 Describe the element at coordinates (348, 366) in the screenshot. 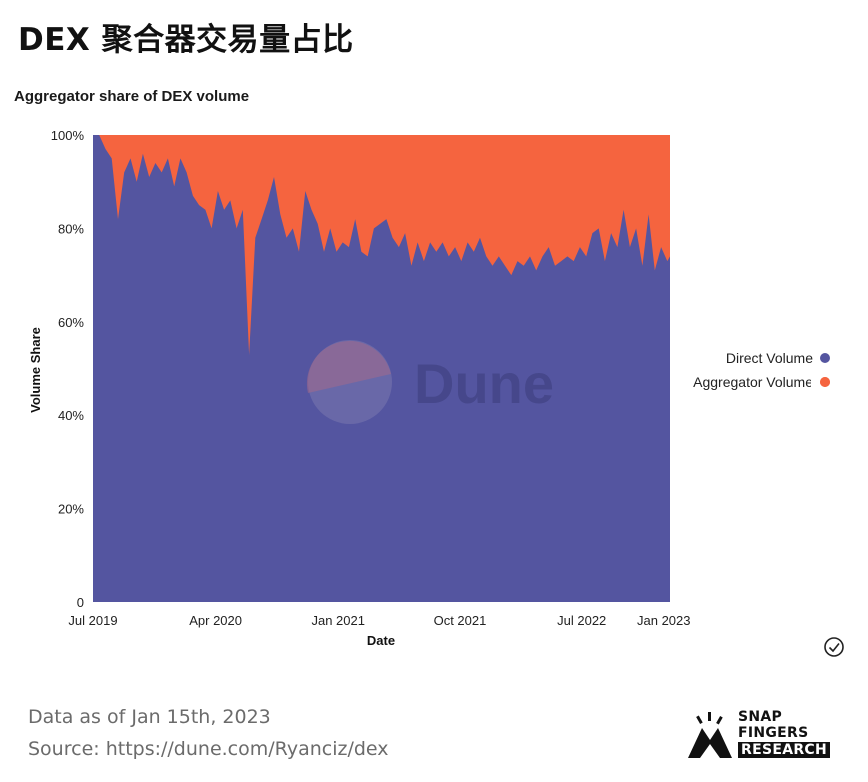

I see `dune-logo-slice` at that location.